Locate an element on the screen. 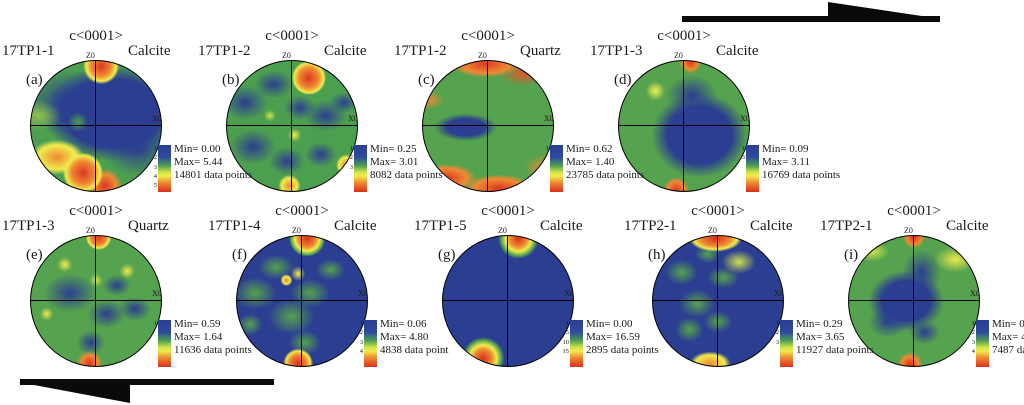  min-label: Min= 0.29 is located at coordinates (819, 324).